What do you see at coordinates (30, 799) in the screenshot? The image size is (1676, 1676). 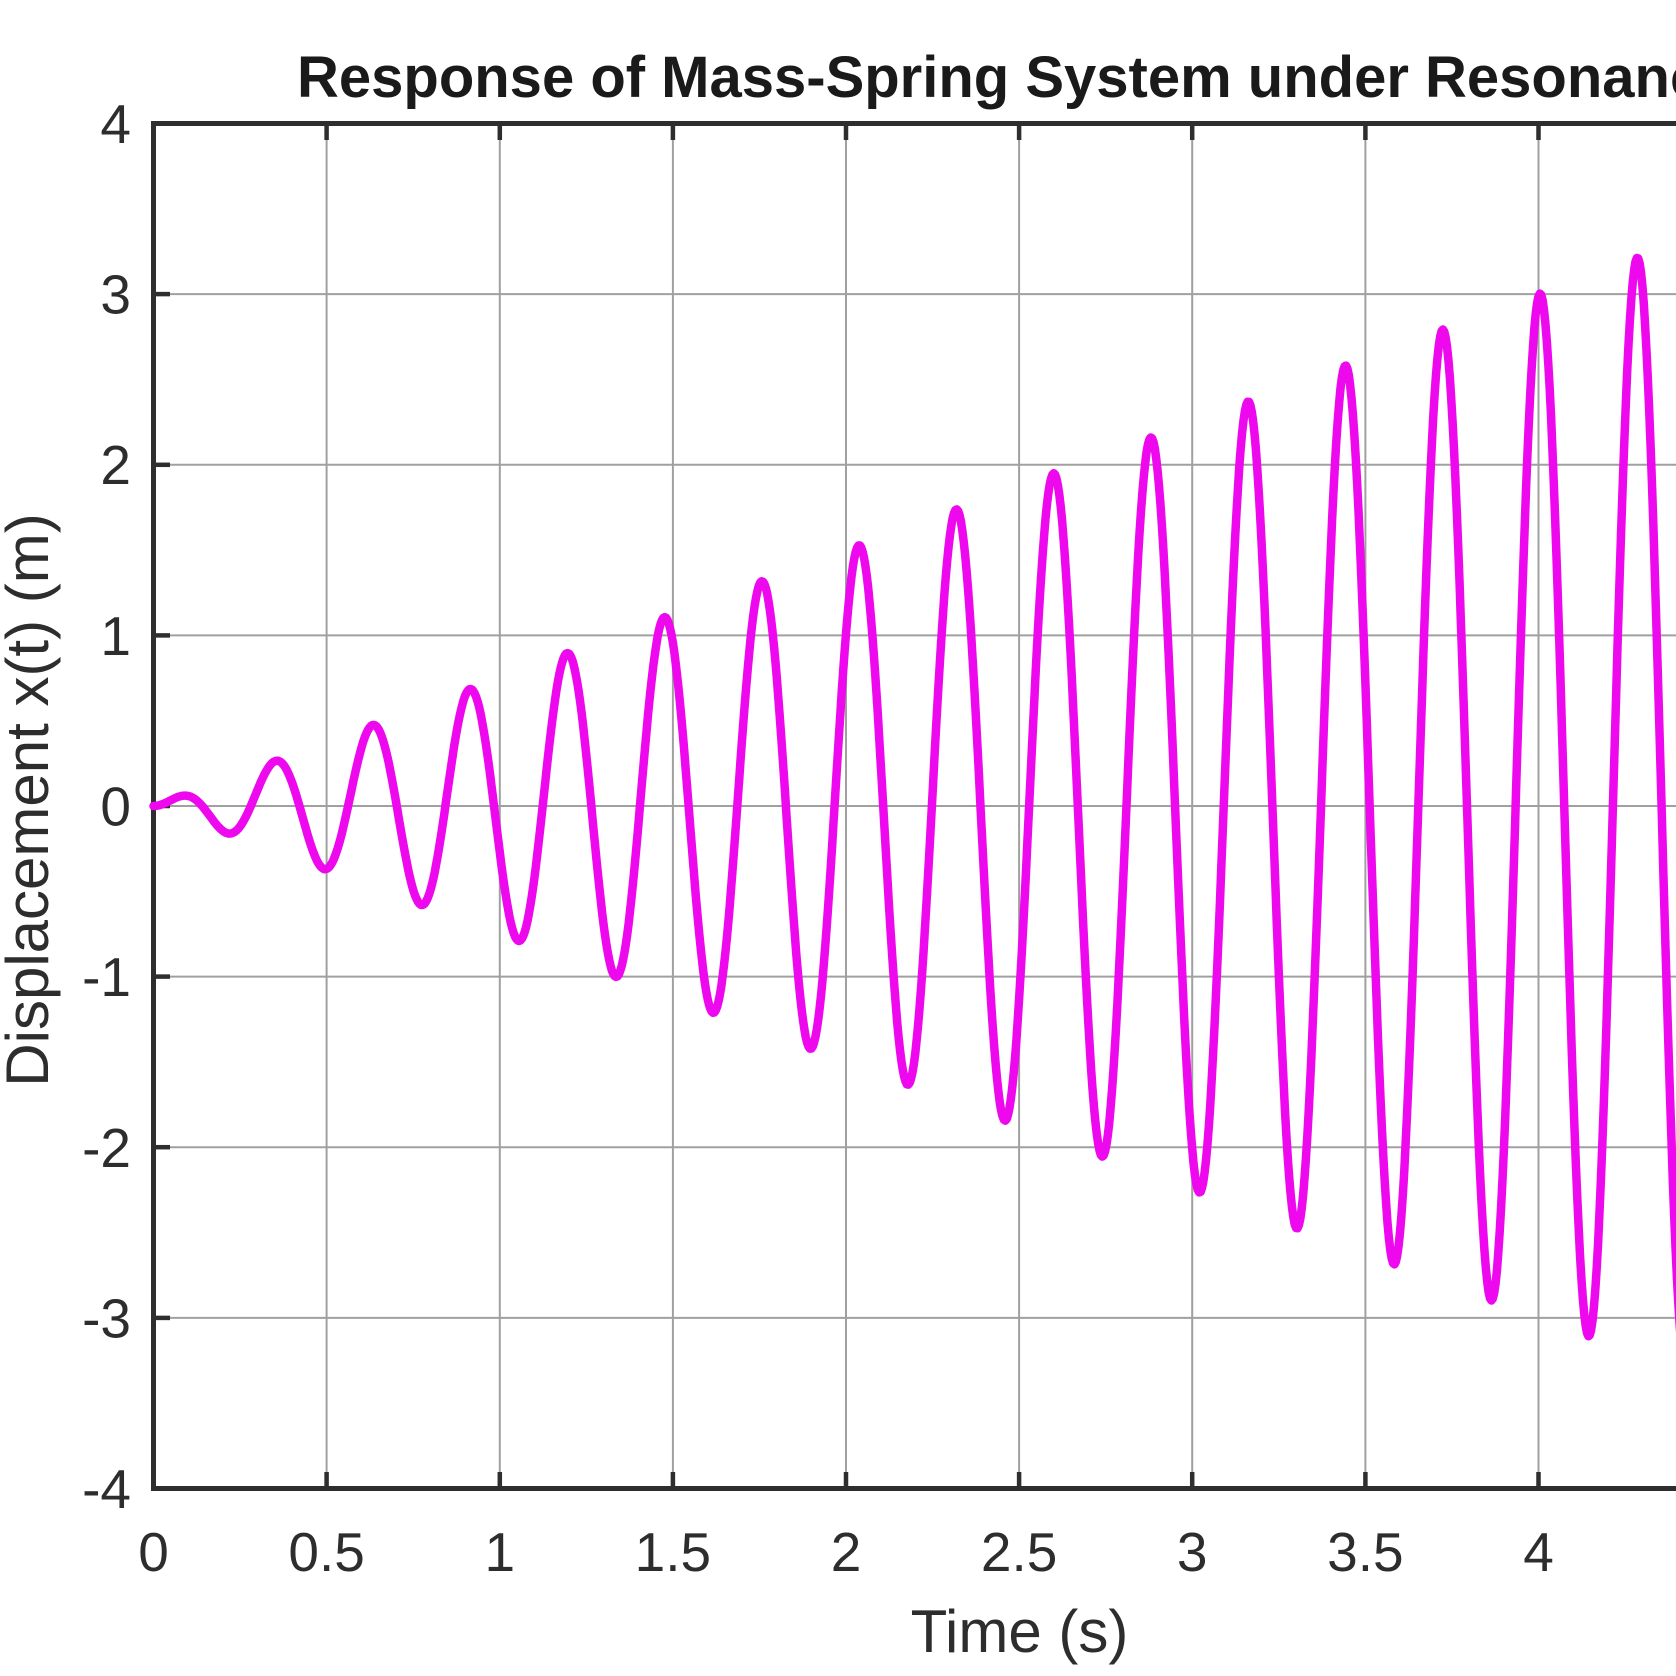 I see `svg-text: Displacement x(t) (m)` at bounding box center [30, 799].